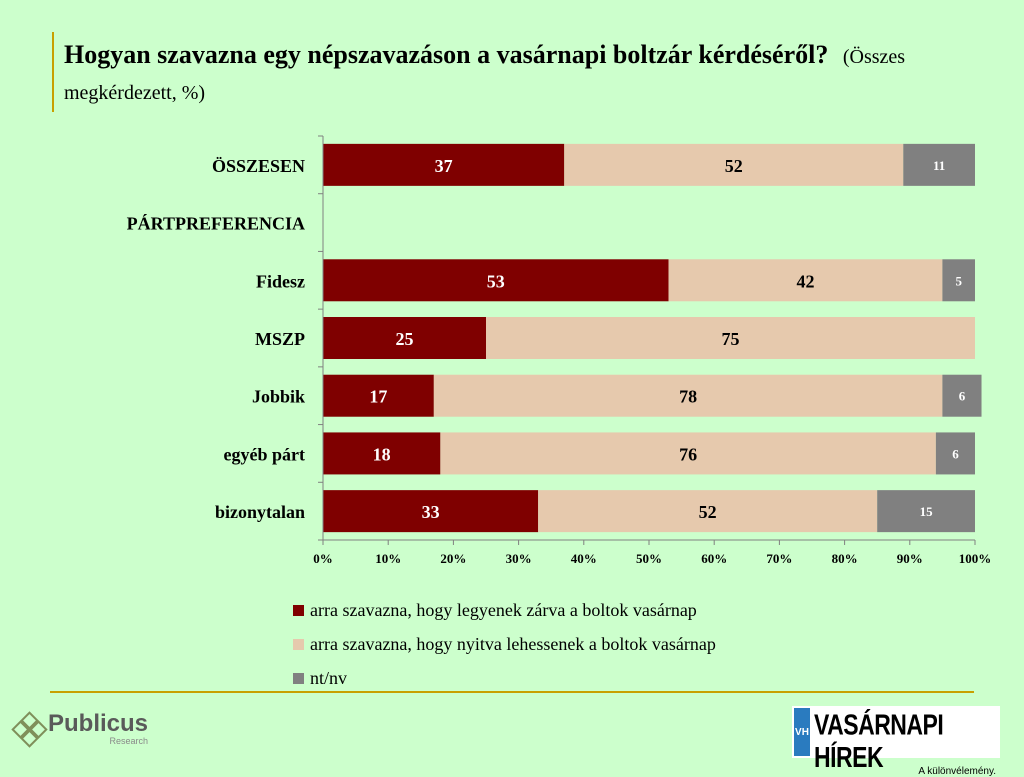 The height and width of the screenshot is (777, 1024). What do you see at coordinates (584, 558) in the screenshot?
I see `x-tick-label: 40%` at bounding box center [584, 558].